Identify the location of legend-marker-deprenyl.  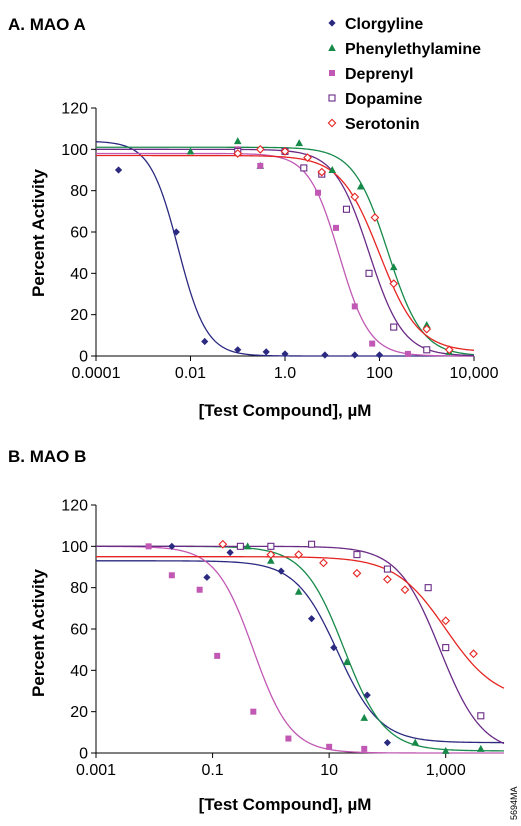
(332, 73).